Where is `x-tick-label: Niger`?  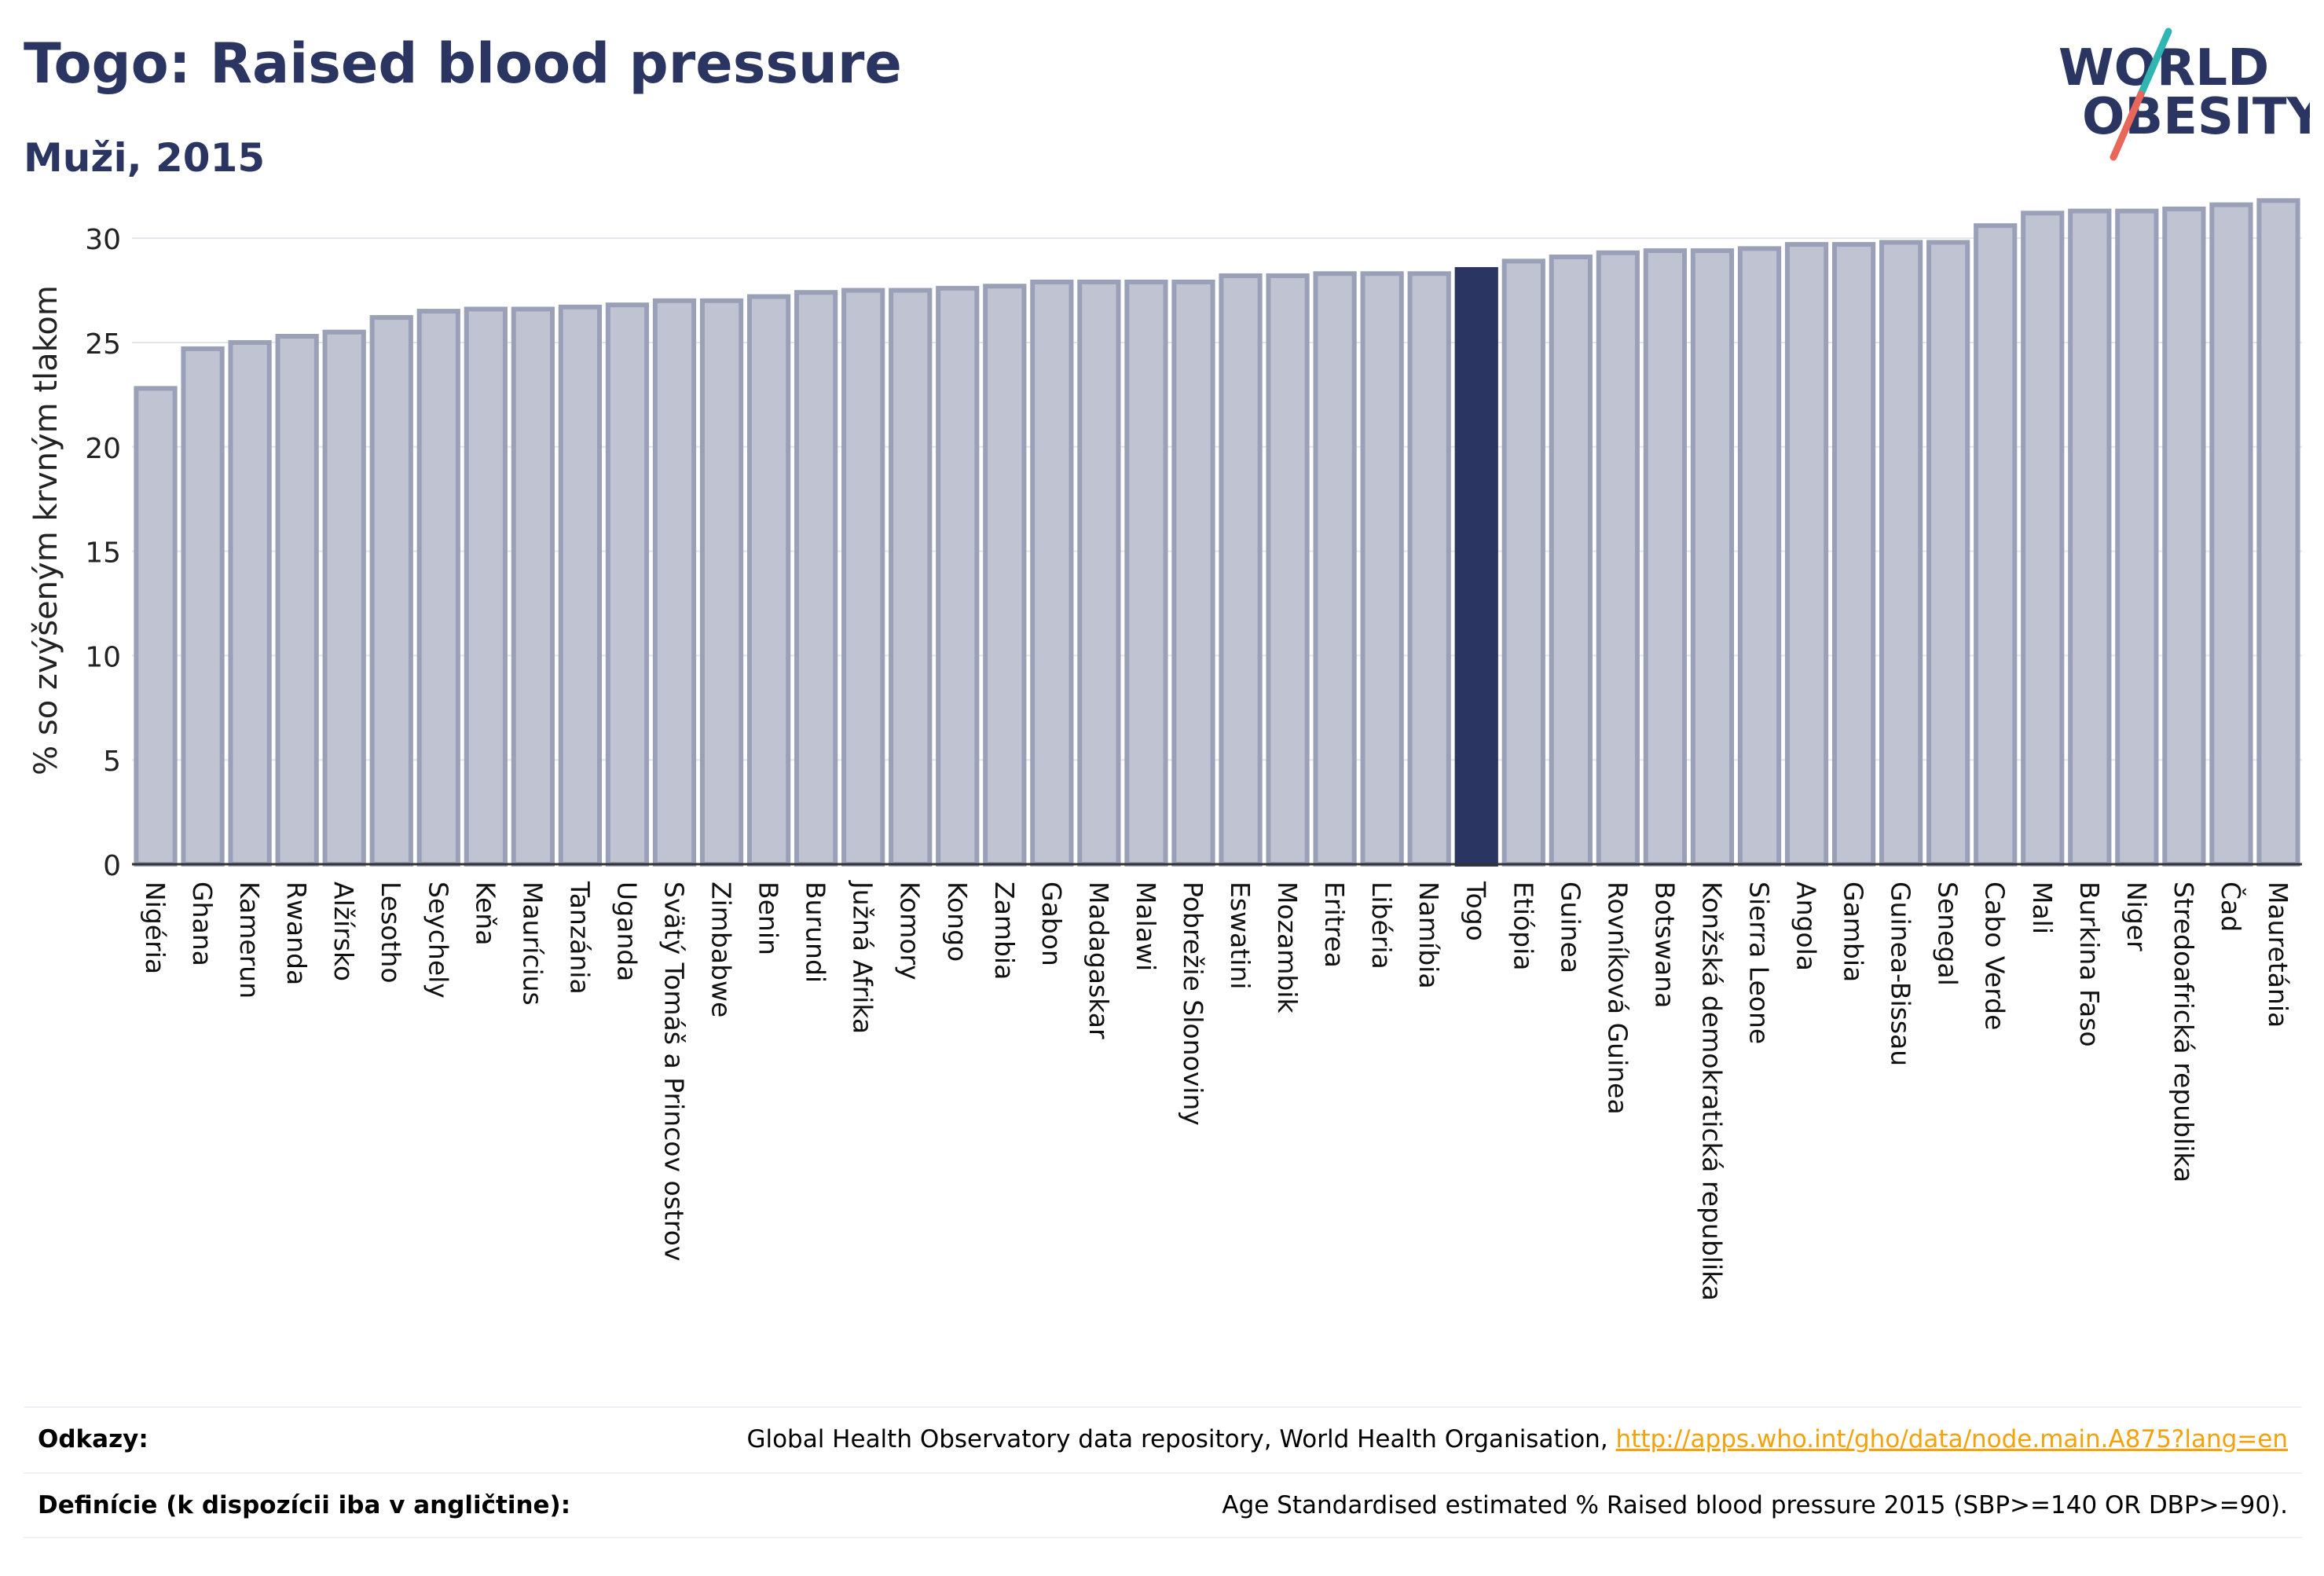 x-tick-label: Niger is located at coordinates (2136, 916).